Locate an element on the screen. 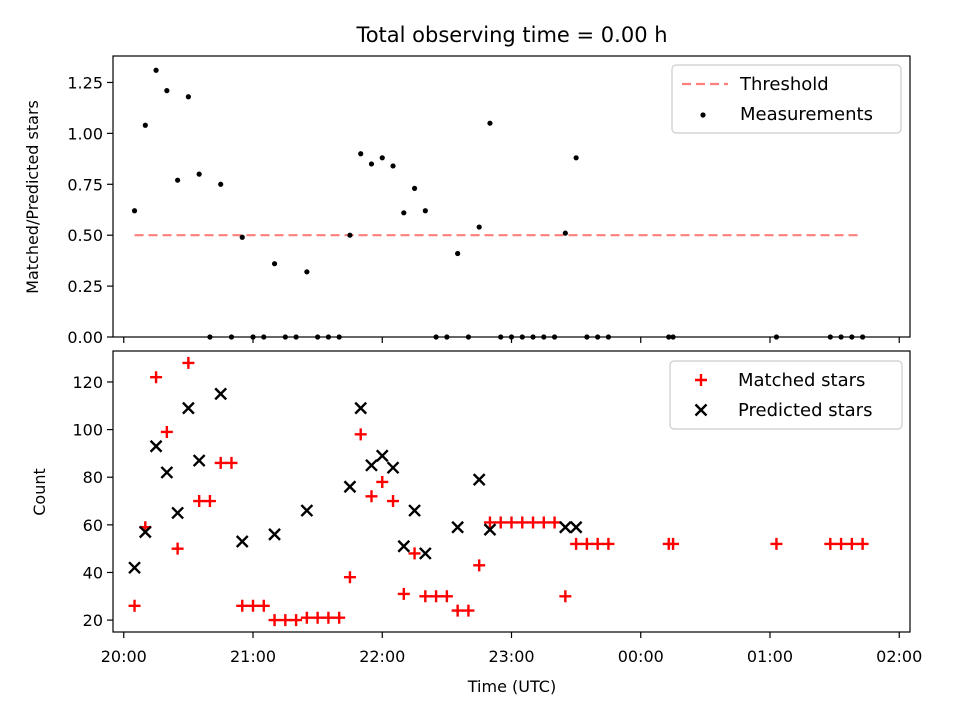 This screenshot has width=960, height=724. legend-plus-marker is located at coordinates (701, 380).